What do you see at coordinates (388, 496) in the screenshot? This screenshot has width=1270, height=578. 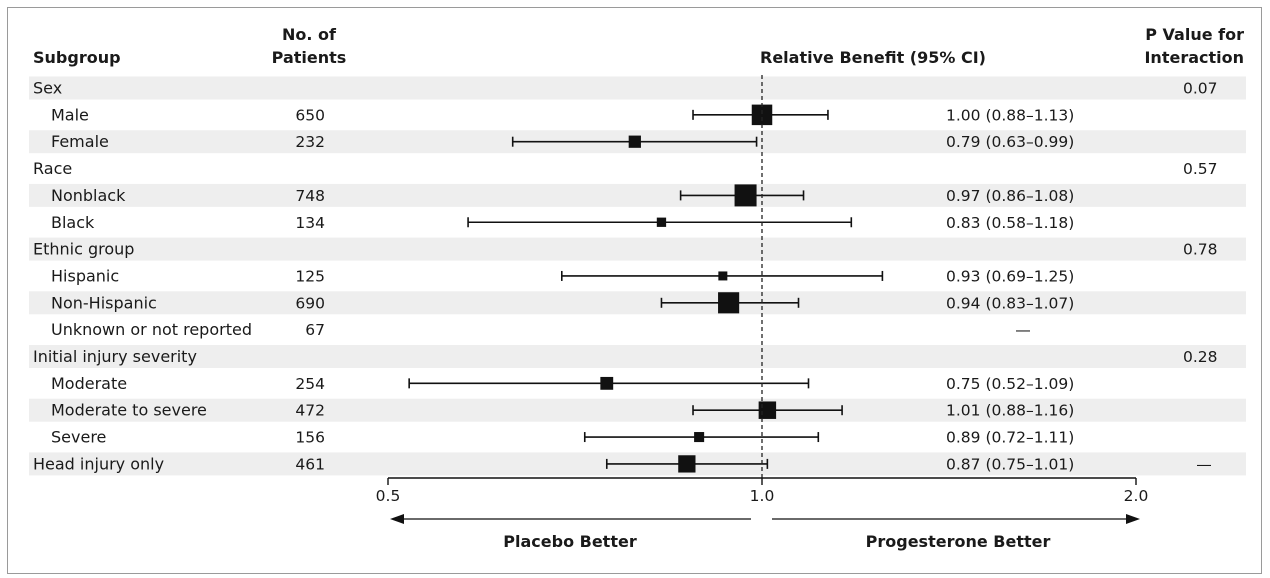 I see `tick-label: 0.5` at bounding box center [388, 496].